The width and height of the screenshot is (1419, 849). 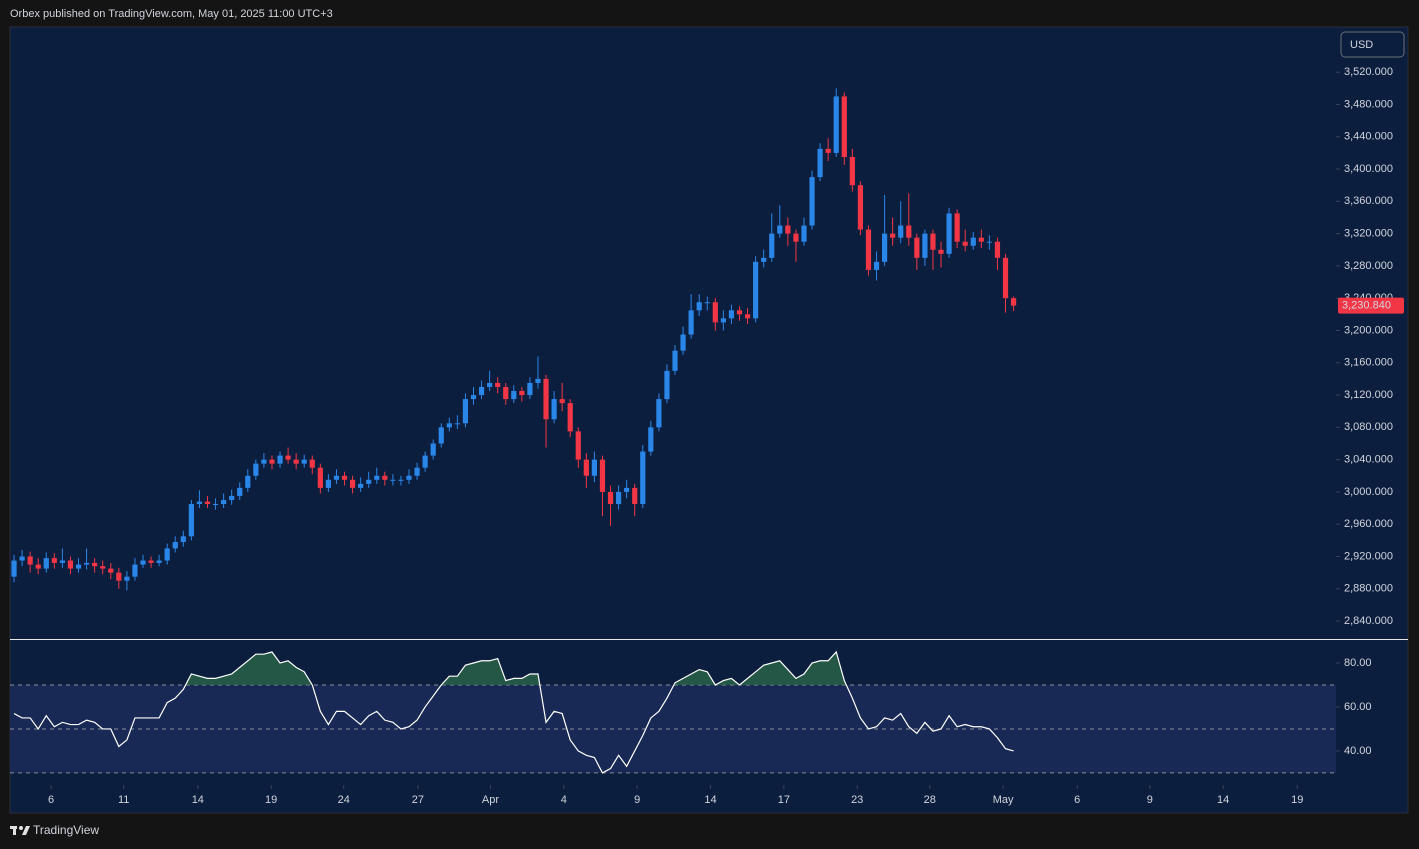 What do you see at coordinates (857, 800) in the screenshot?
I see `x-tick-label: 23` at bounding box center [857, 800].